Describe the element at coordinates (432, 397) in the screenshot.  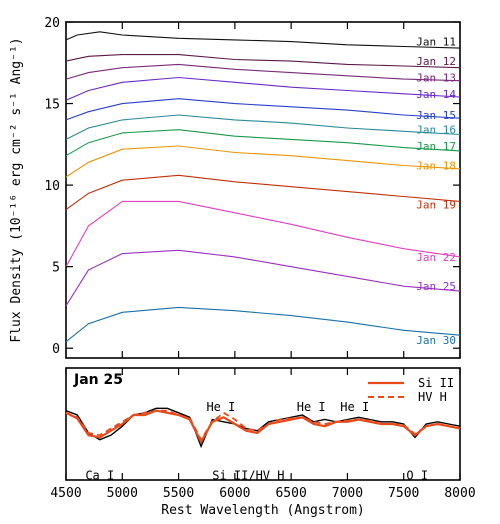
I see `legend-label-hv-h: HV H` at that location.